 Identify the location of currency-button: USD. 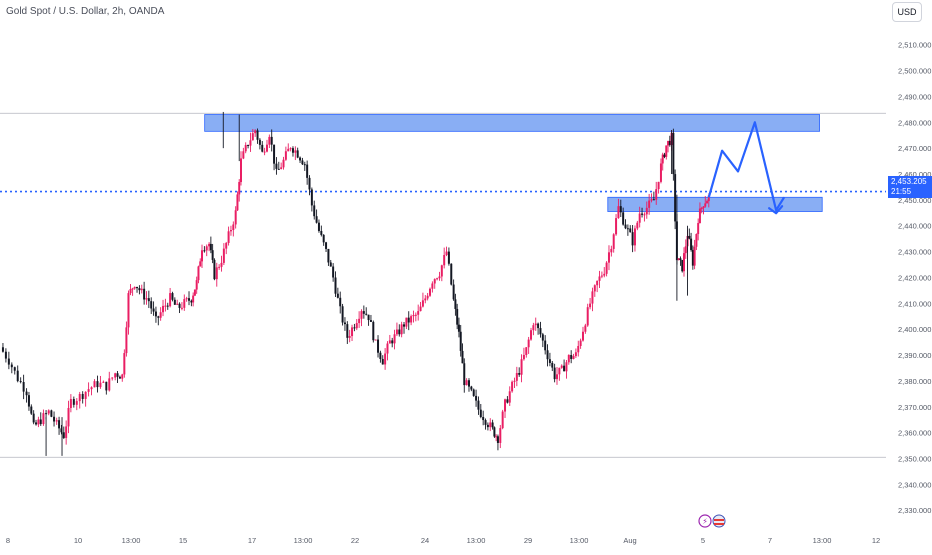
(907, 12).